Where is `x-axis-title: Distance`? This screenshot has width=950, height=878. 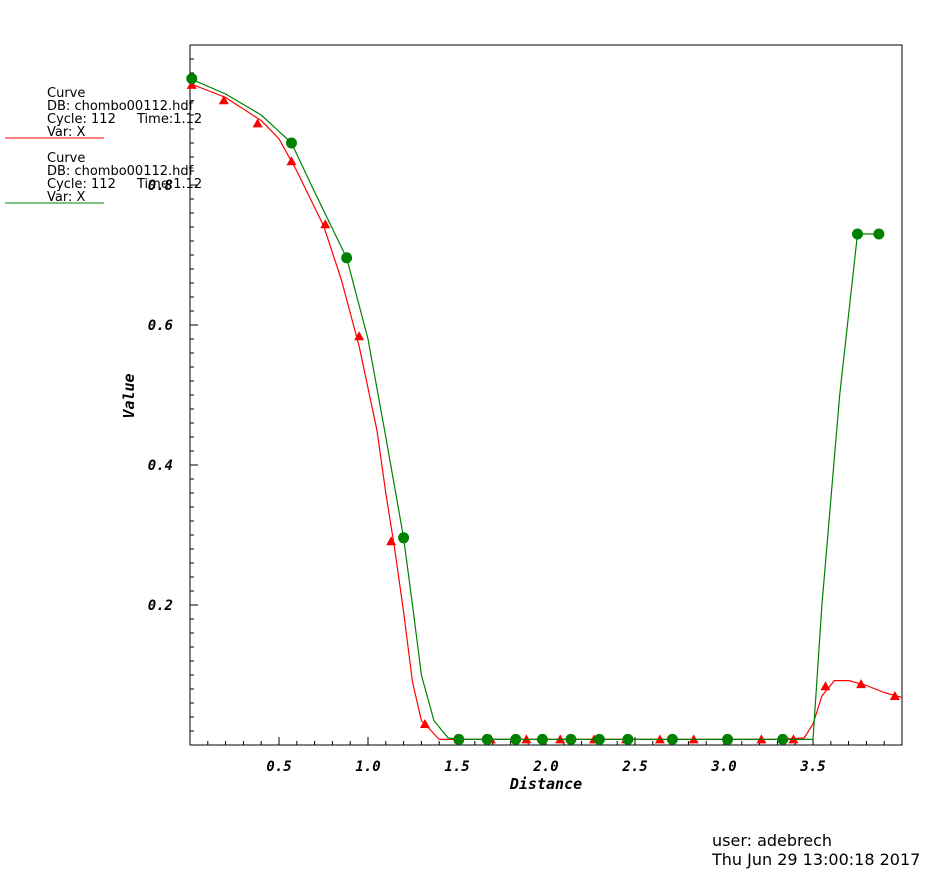 x-axis-title: Distance is located at coordinates (545, 784).